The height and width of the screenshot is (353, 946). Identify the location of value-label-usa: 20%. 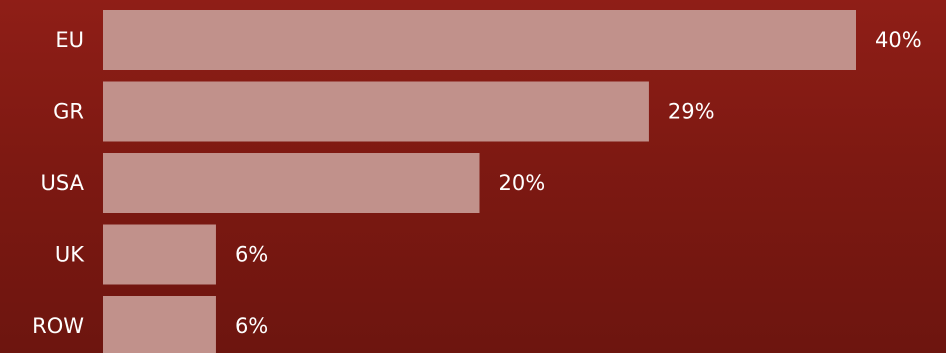
(522, 183).